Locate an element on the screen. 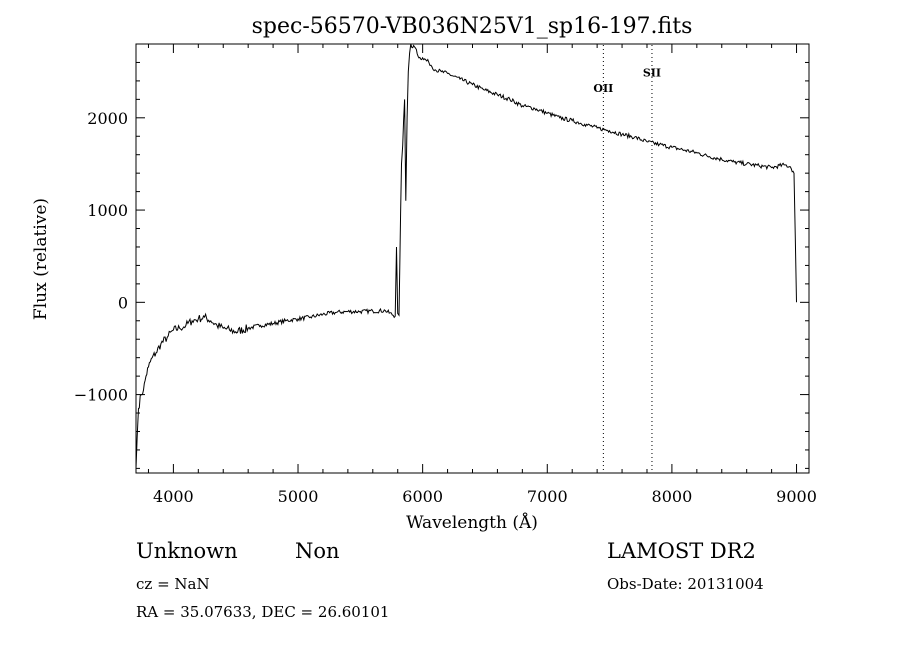 This screenshot has height=650, width=900. survey-name: LAMOST DR2 is located at coordinates (681, 551).